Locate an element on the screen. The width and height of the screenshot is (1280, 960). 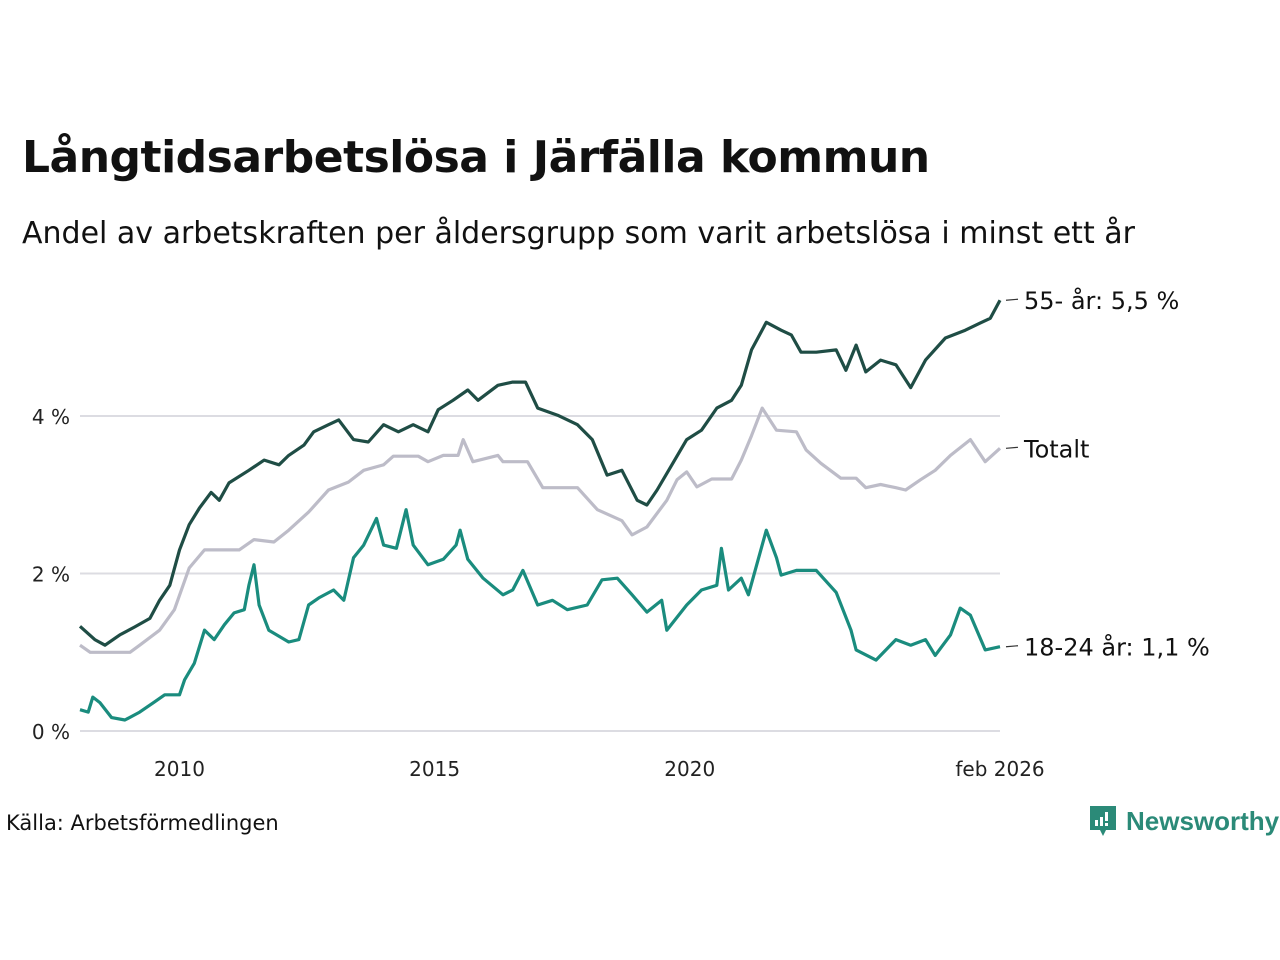
y-tick-label: 4 % is located at coordinates (51, 417).